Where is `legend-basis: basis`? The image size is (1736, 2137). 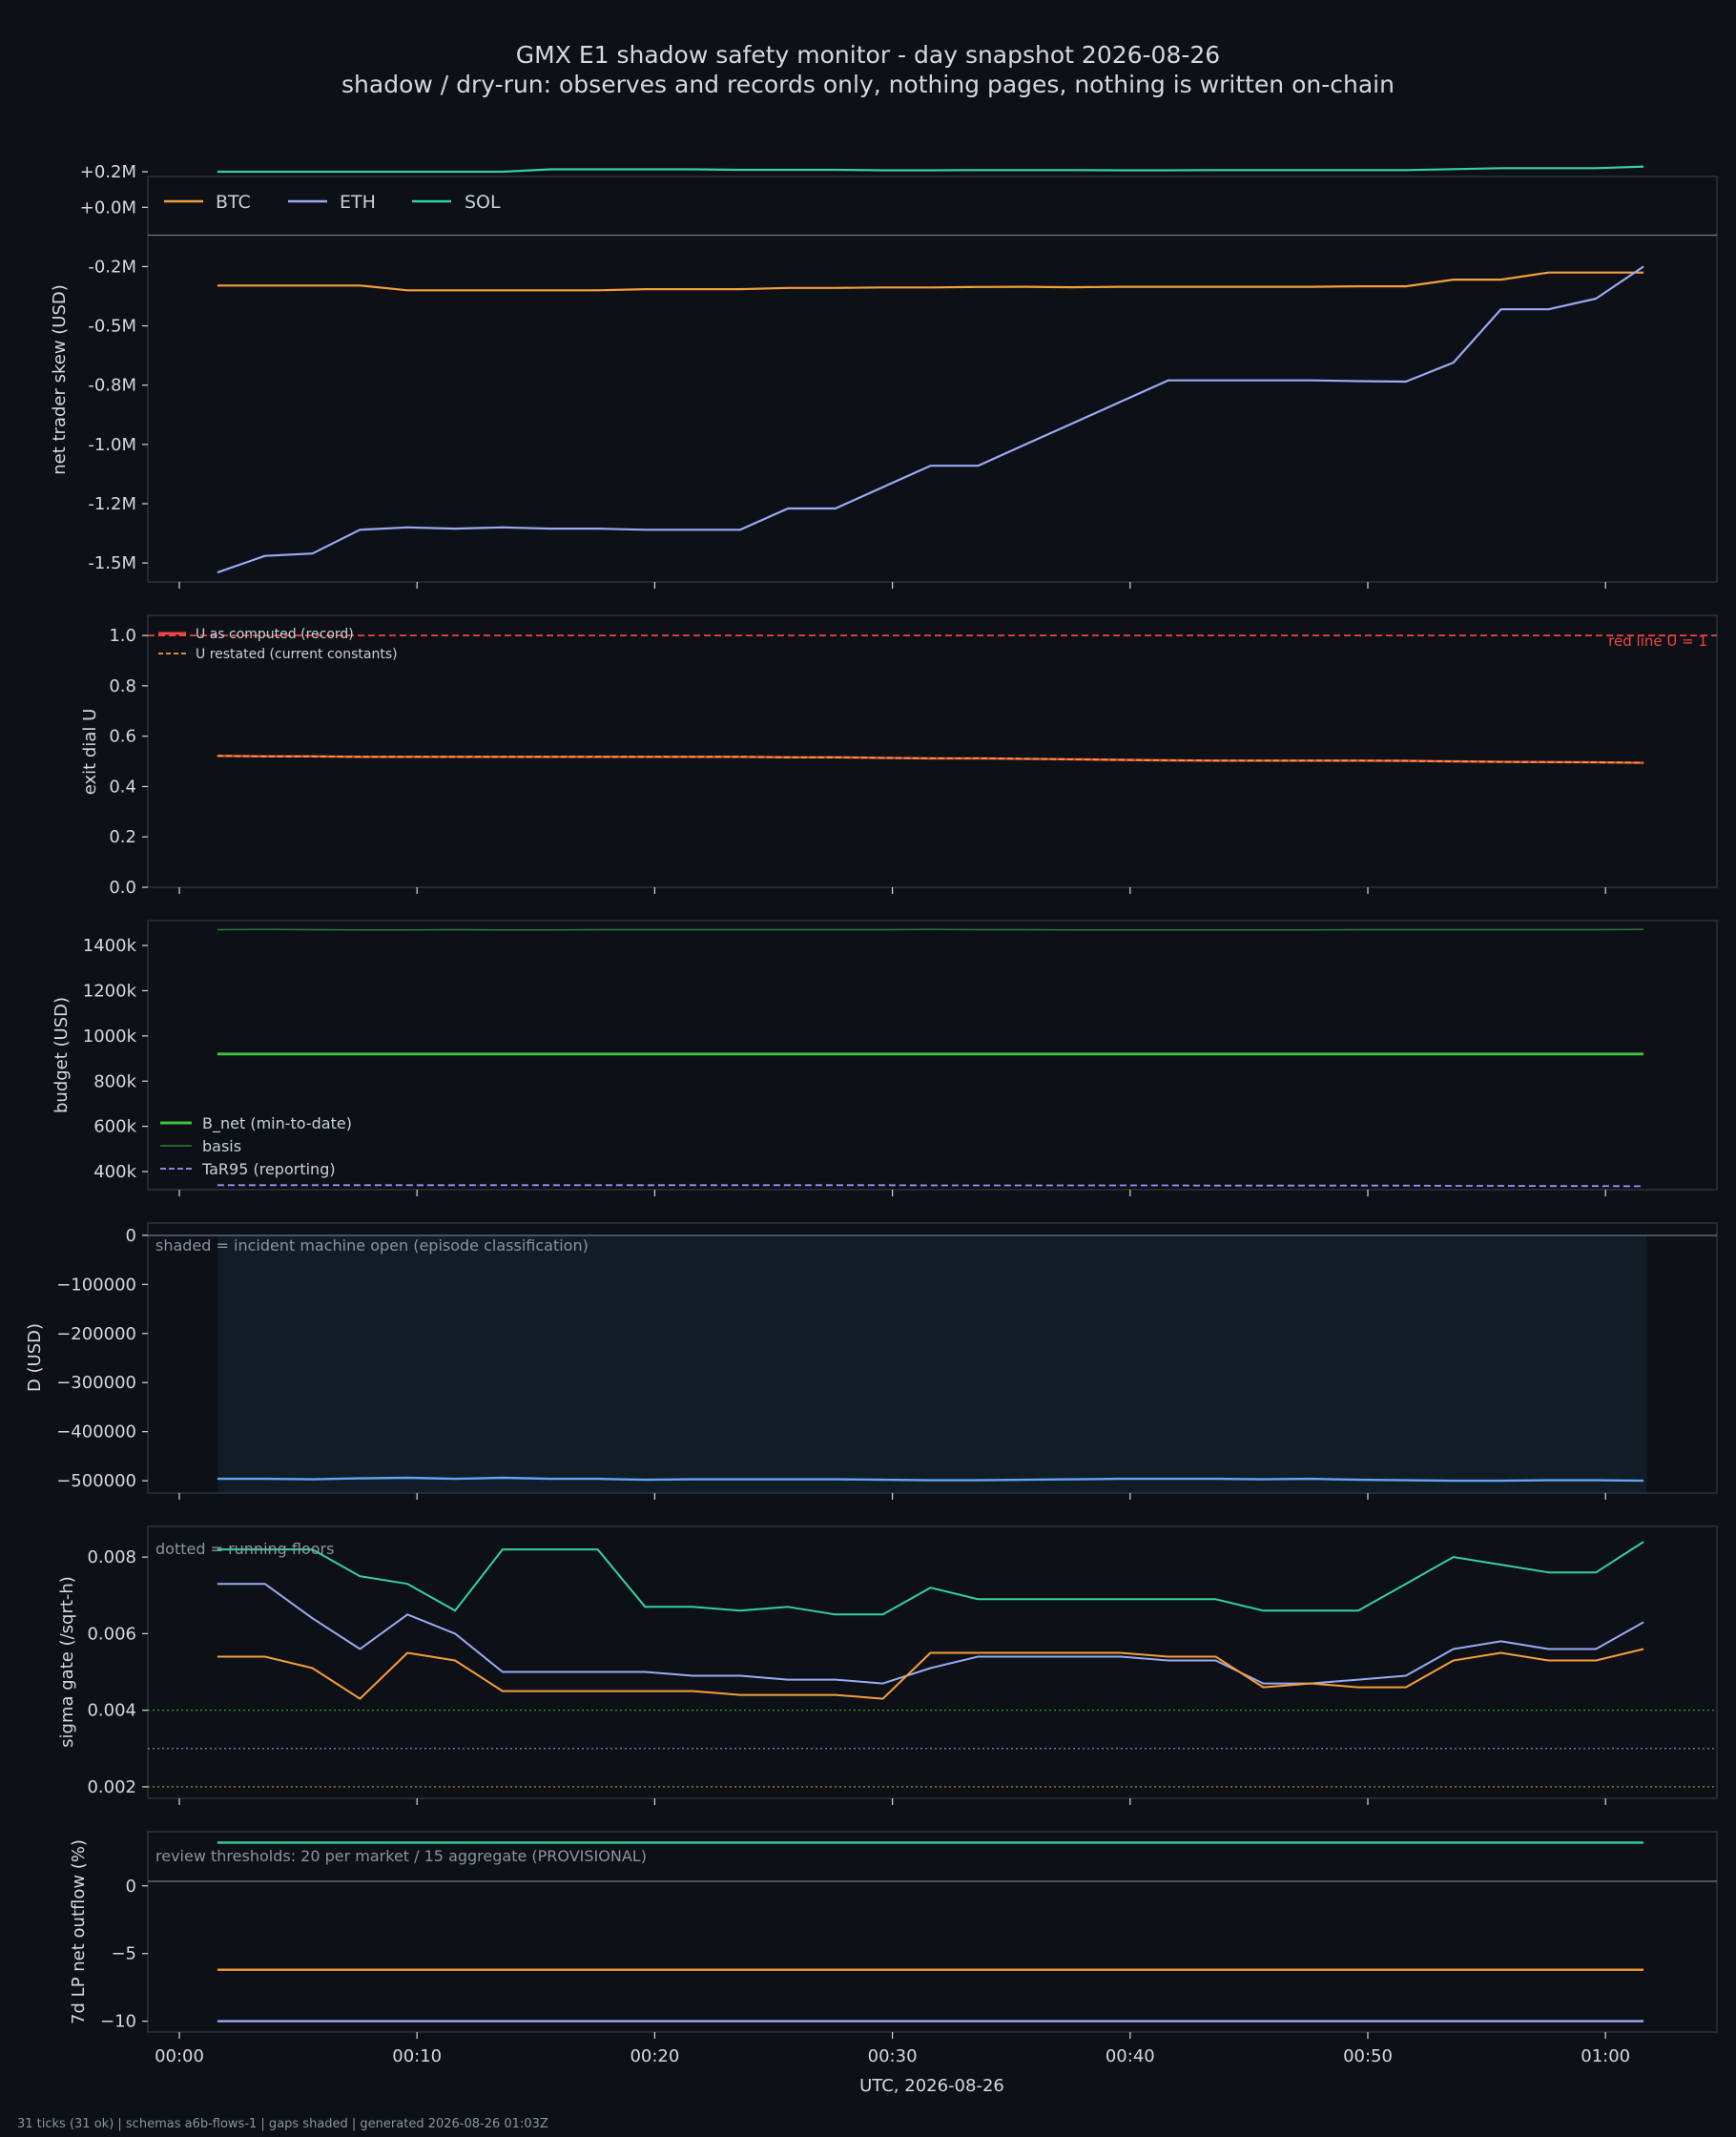
legend-basis: basis is located at coordinates (221, 1146).